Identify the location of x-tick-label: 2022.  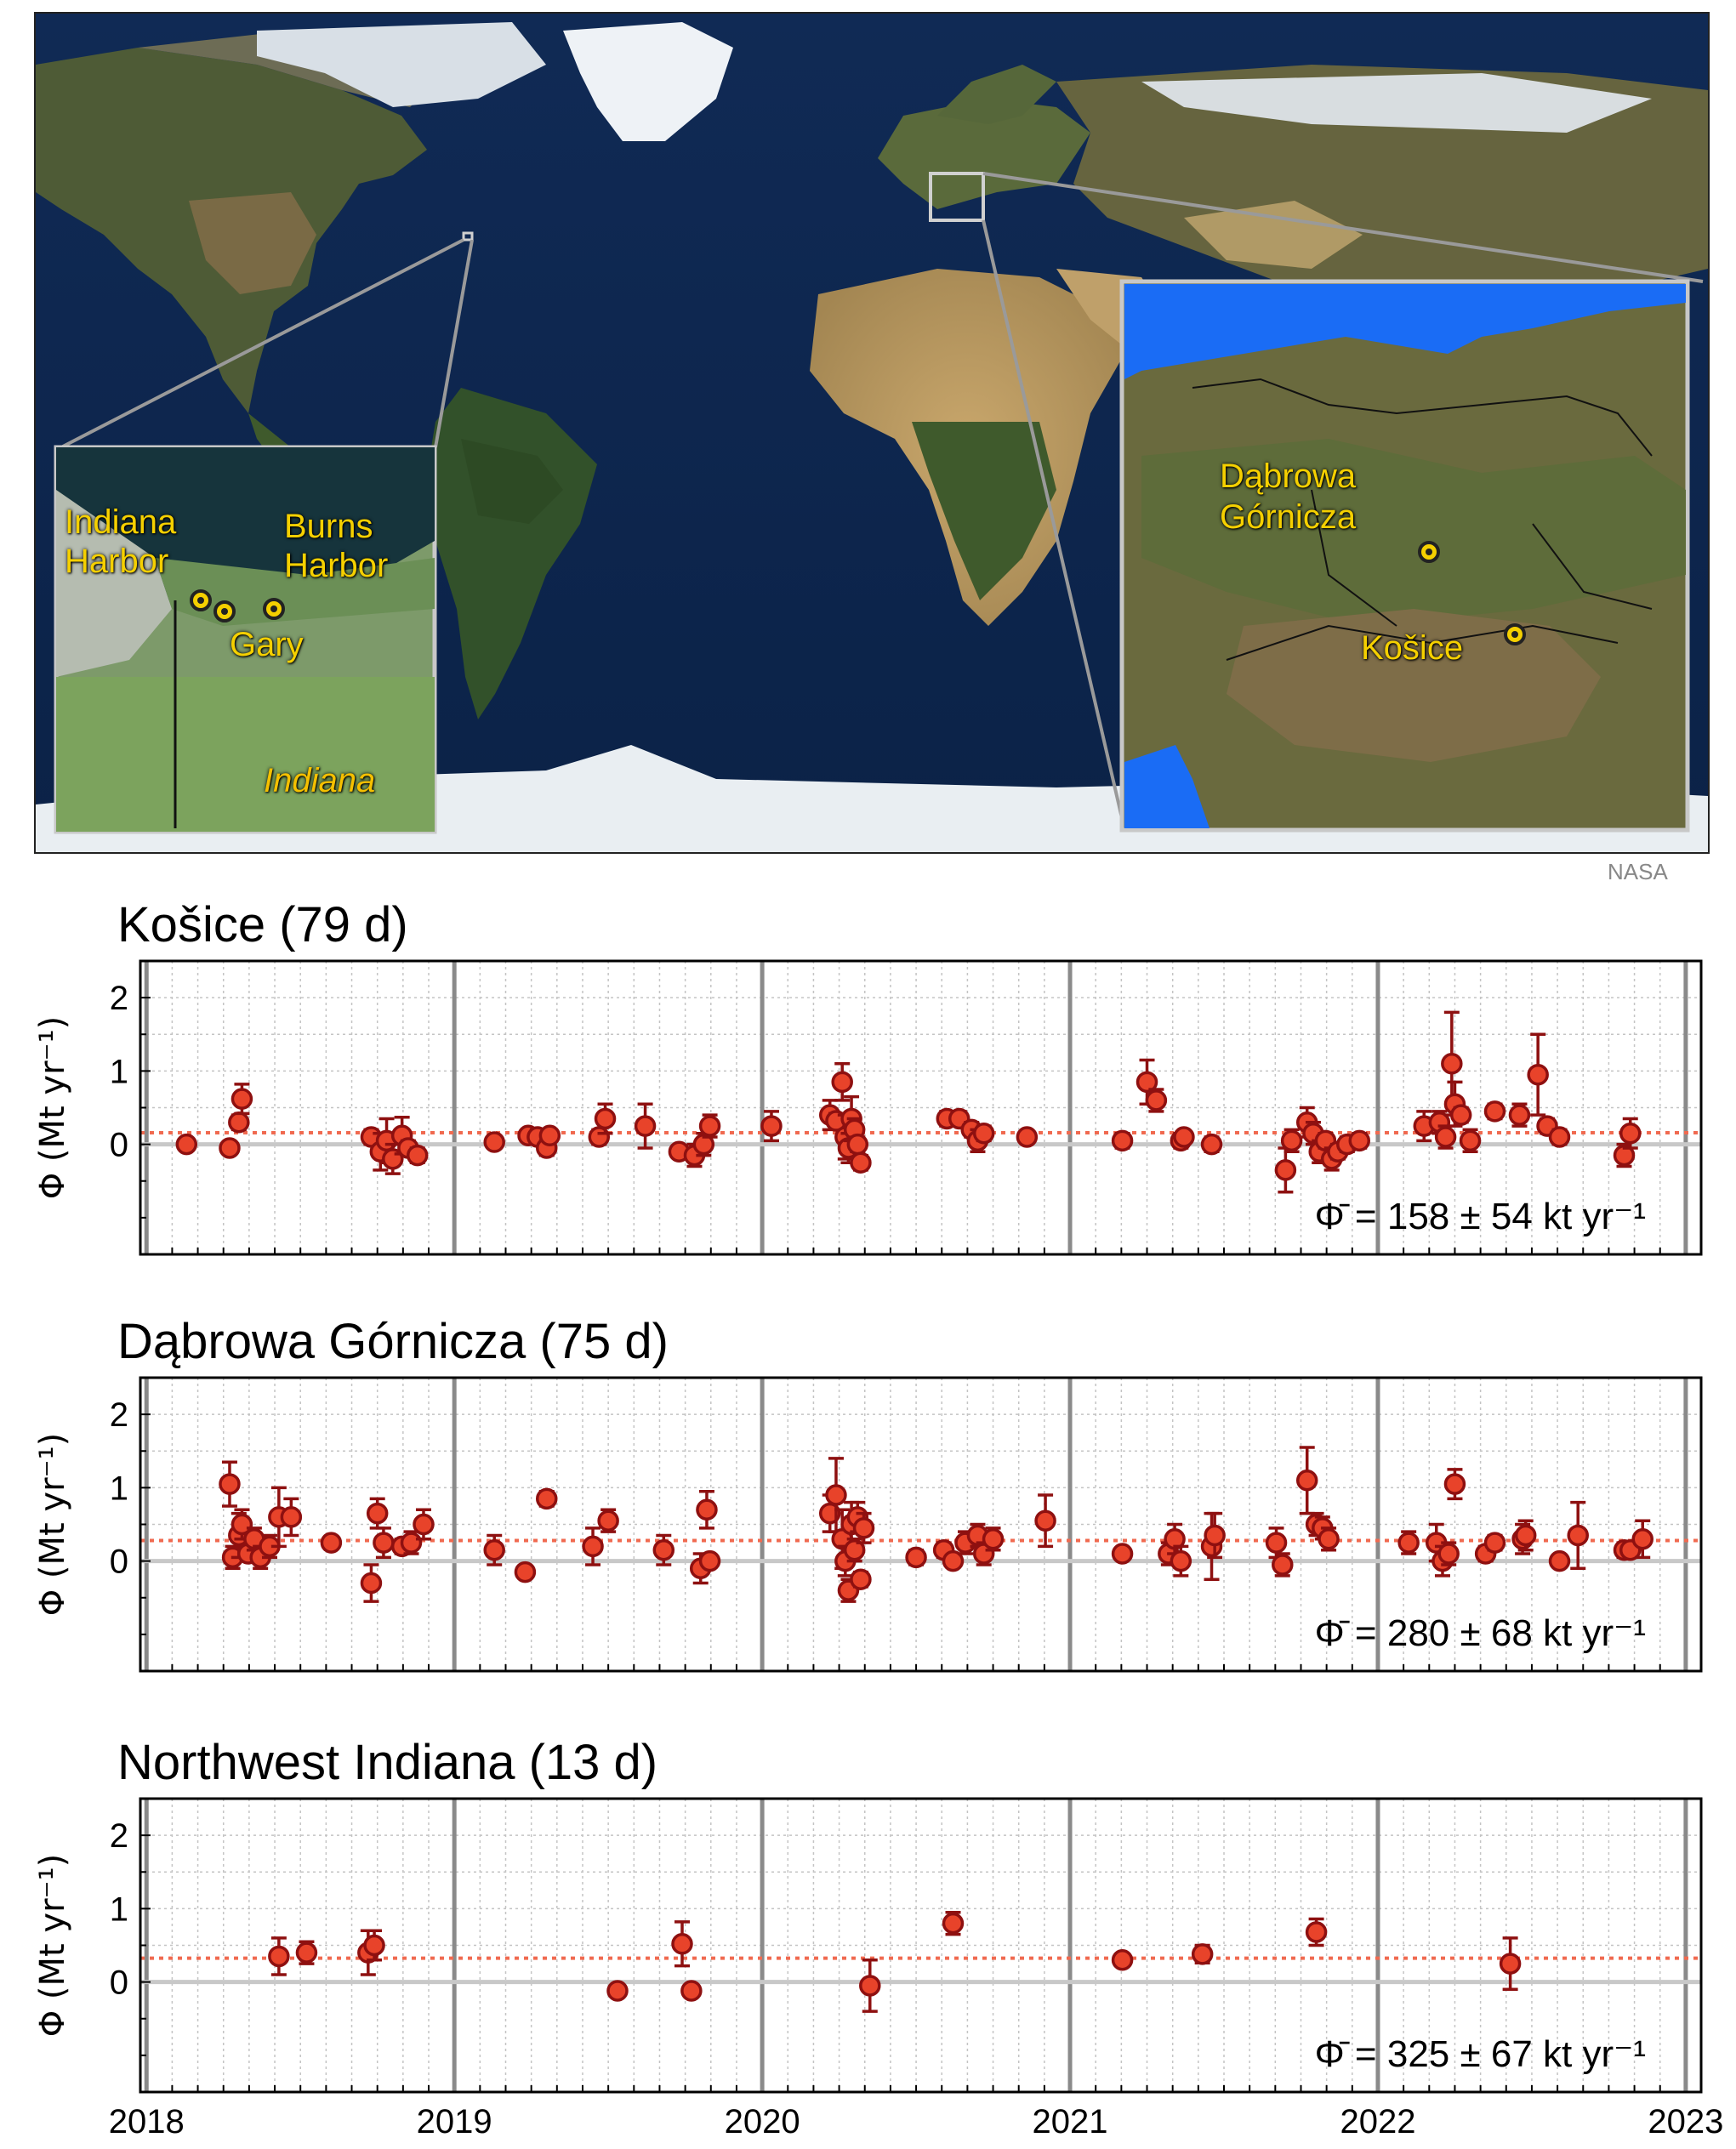
(1377, 2121).